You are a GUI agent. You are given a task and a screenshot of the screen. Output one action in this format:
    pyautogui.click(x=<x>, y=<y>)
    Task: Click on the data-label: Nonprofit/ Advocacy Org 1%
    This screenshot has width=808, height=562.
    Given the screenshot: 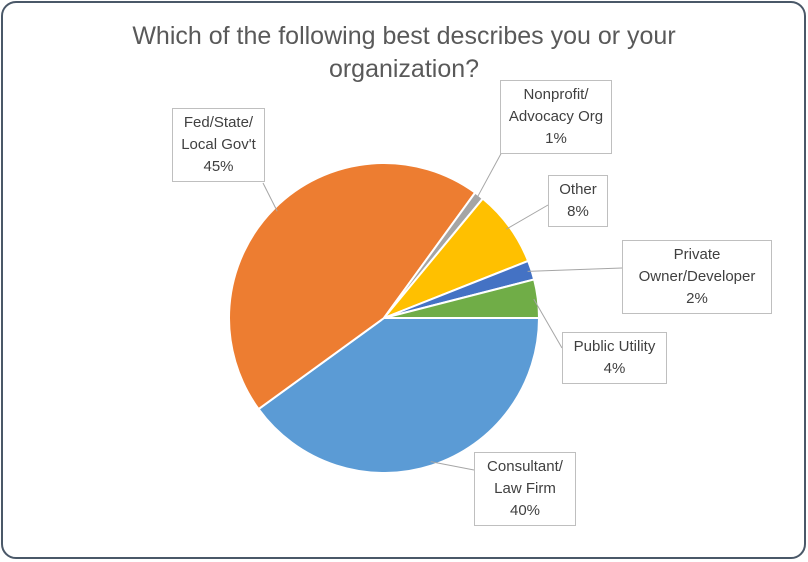 What is the action you would take?
    pyautogui.click(x=556, y=117)
    